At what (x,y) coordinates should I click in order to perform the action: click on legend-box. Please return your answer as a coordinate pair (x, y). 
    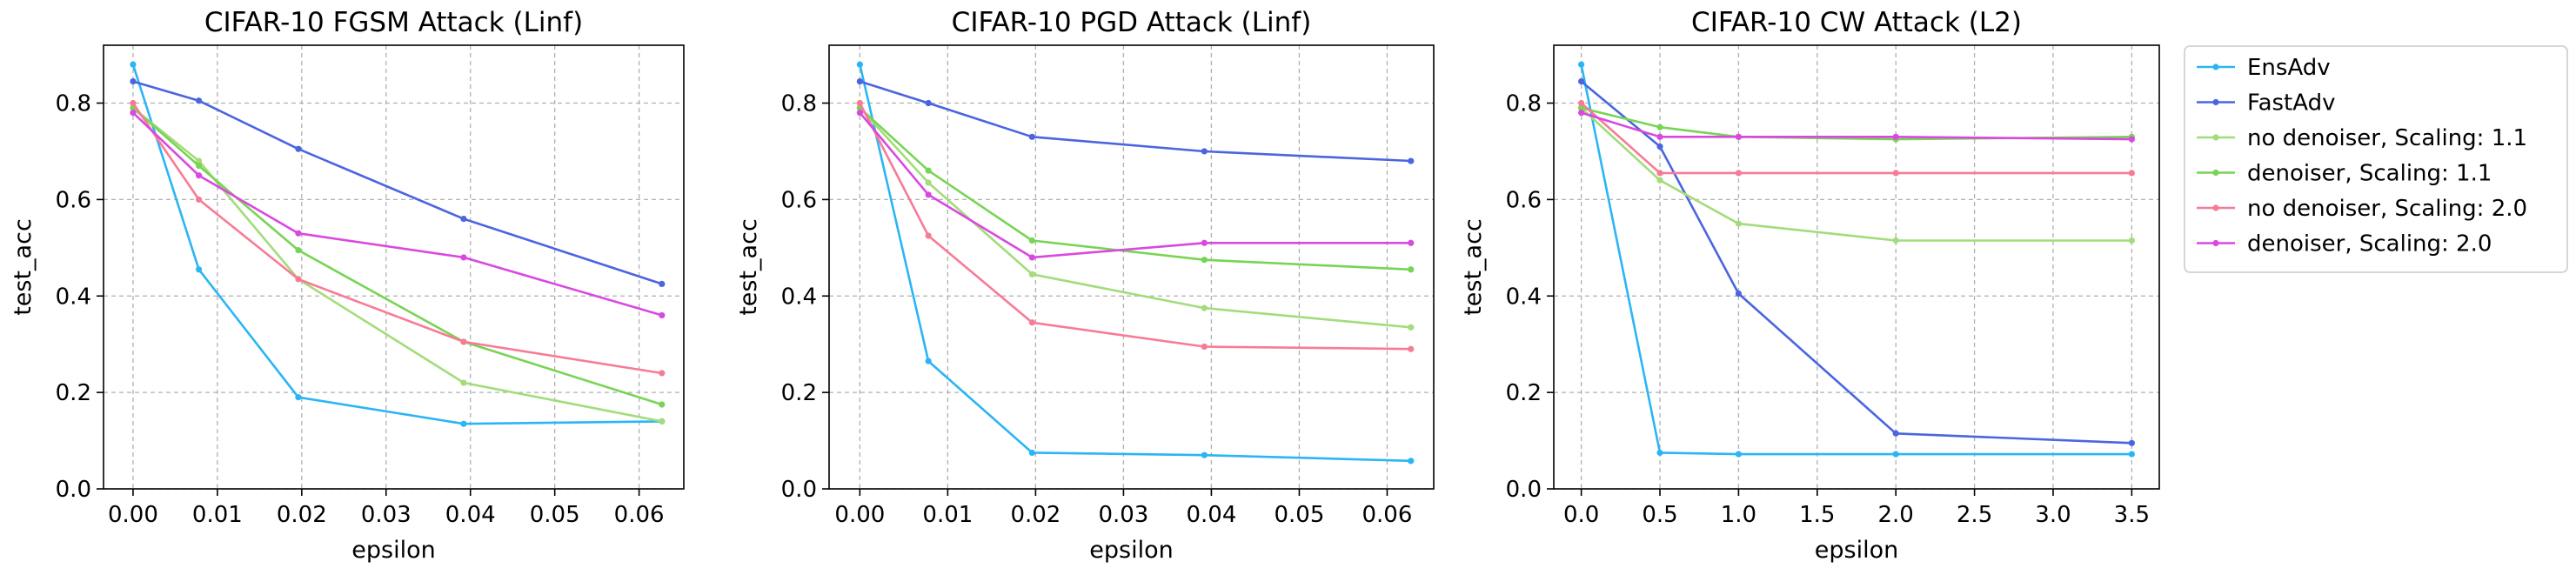
    Looking at the image, I should click on (2376, 159).